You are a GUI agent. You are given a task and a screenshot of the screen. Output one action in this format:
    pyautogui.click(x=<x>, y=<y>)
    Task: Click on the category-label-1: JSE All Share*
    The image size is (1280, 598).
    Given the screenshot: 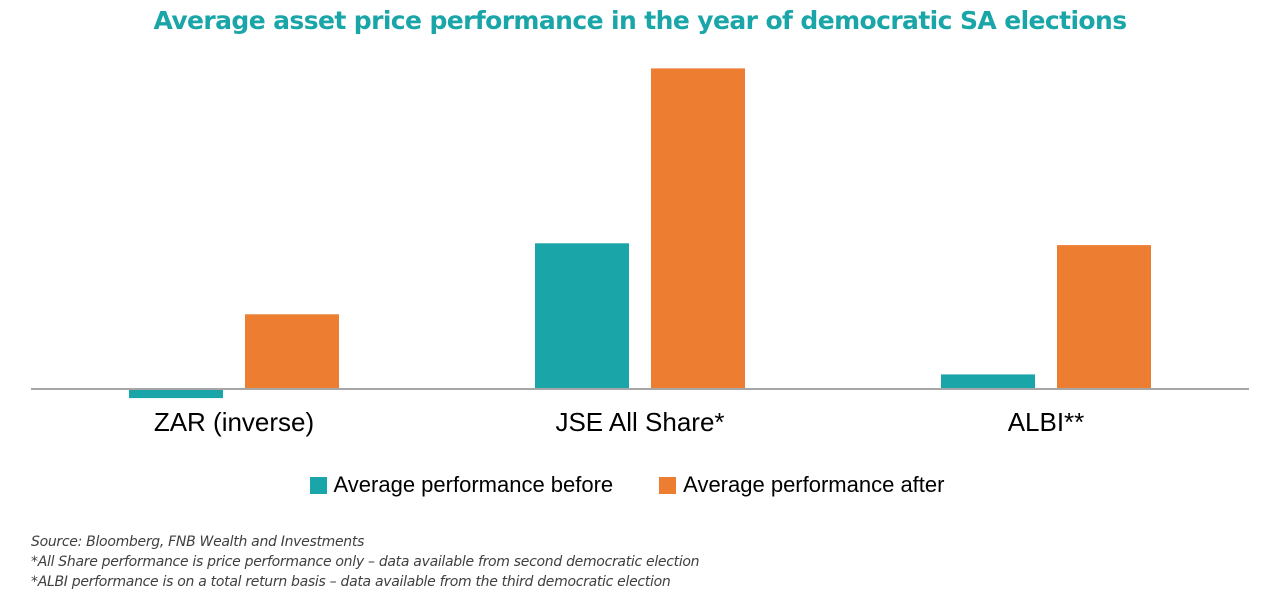 What is the action you would take?
    pyautogui.click(x=639, y=422)
    